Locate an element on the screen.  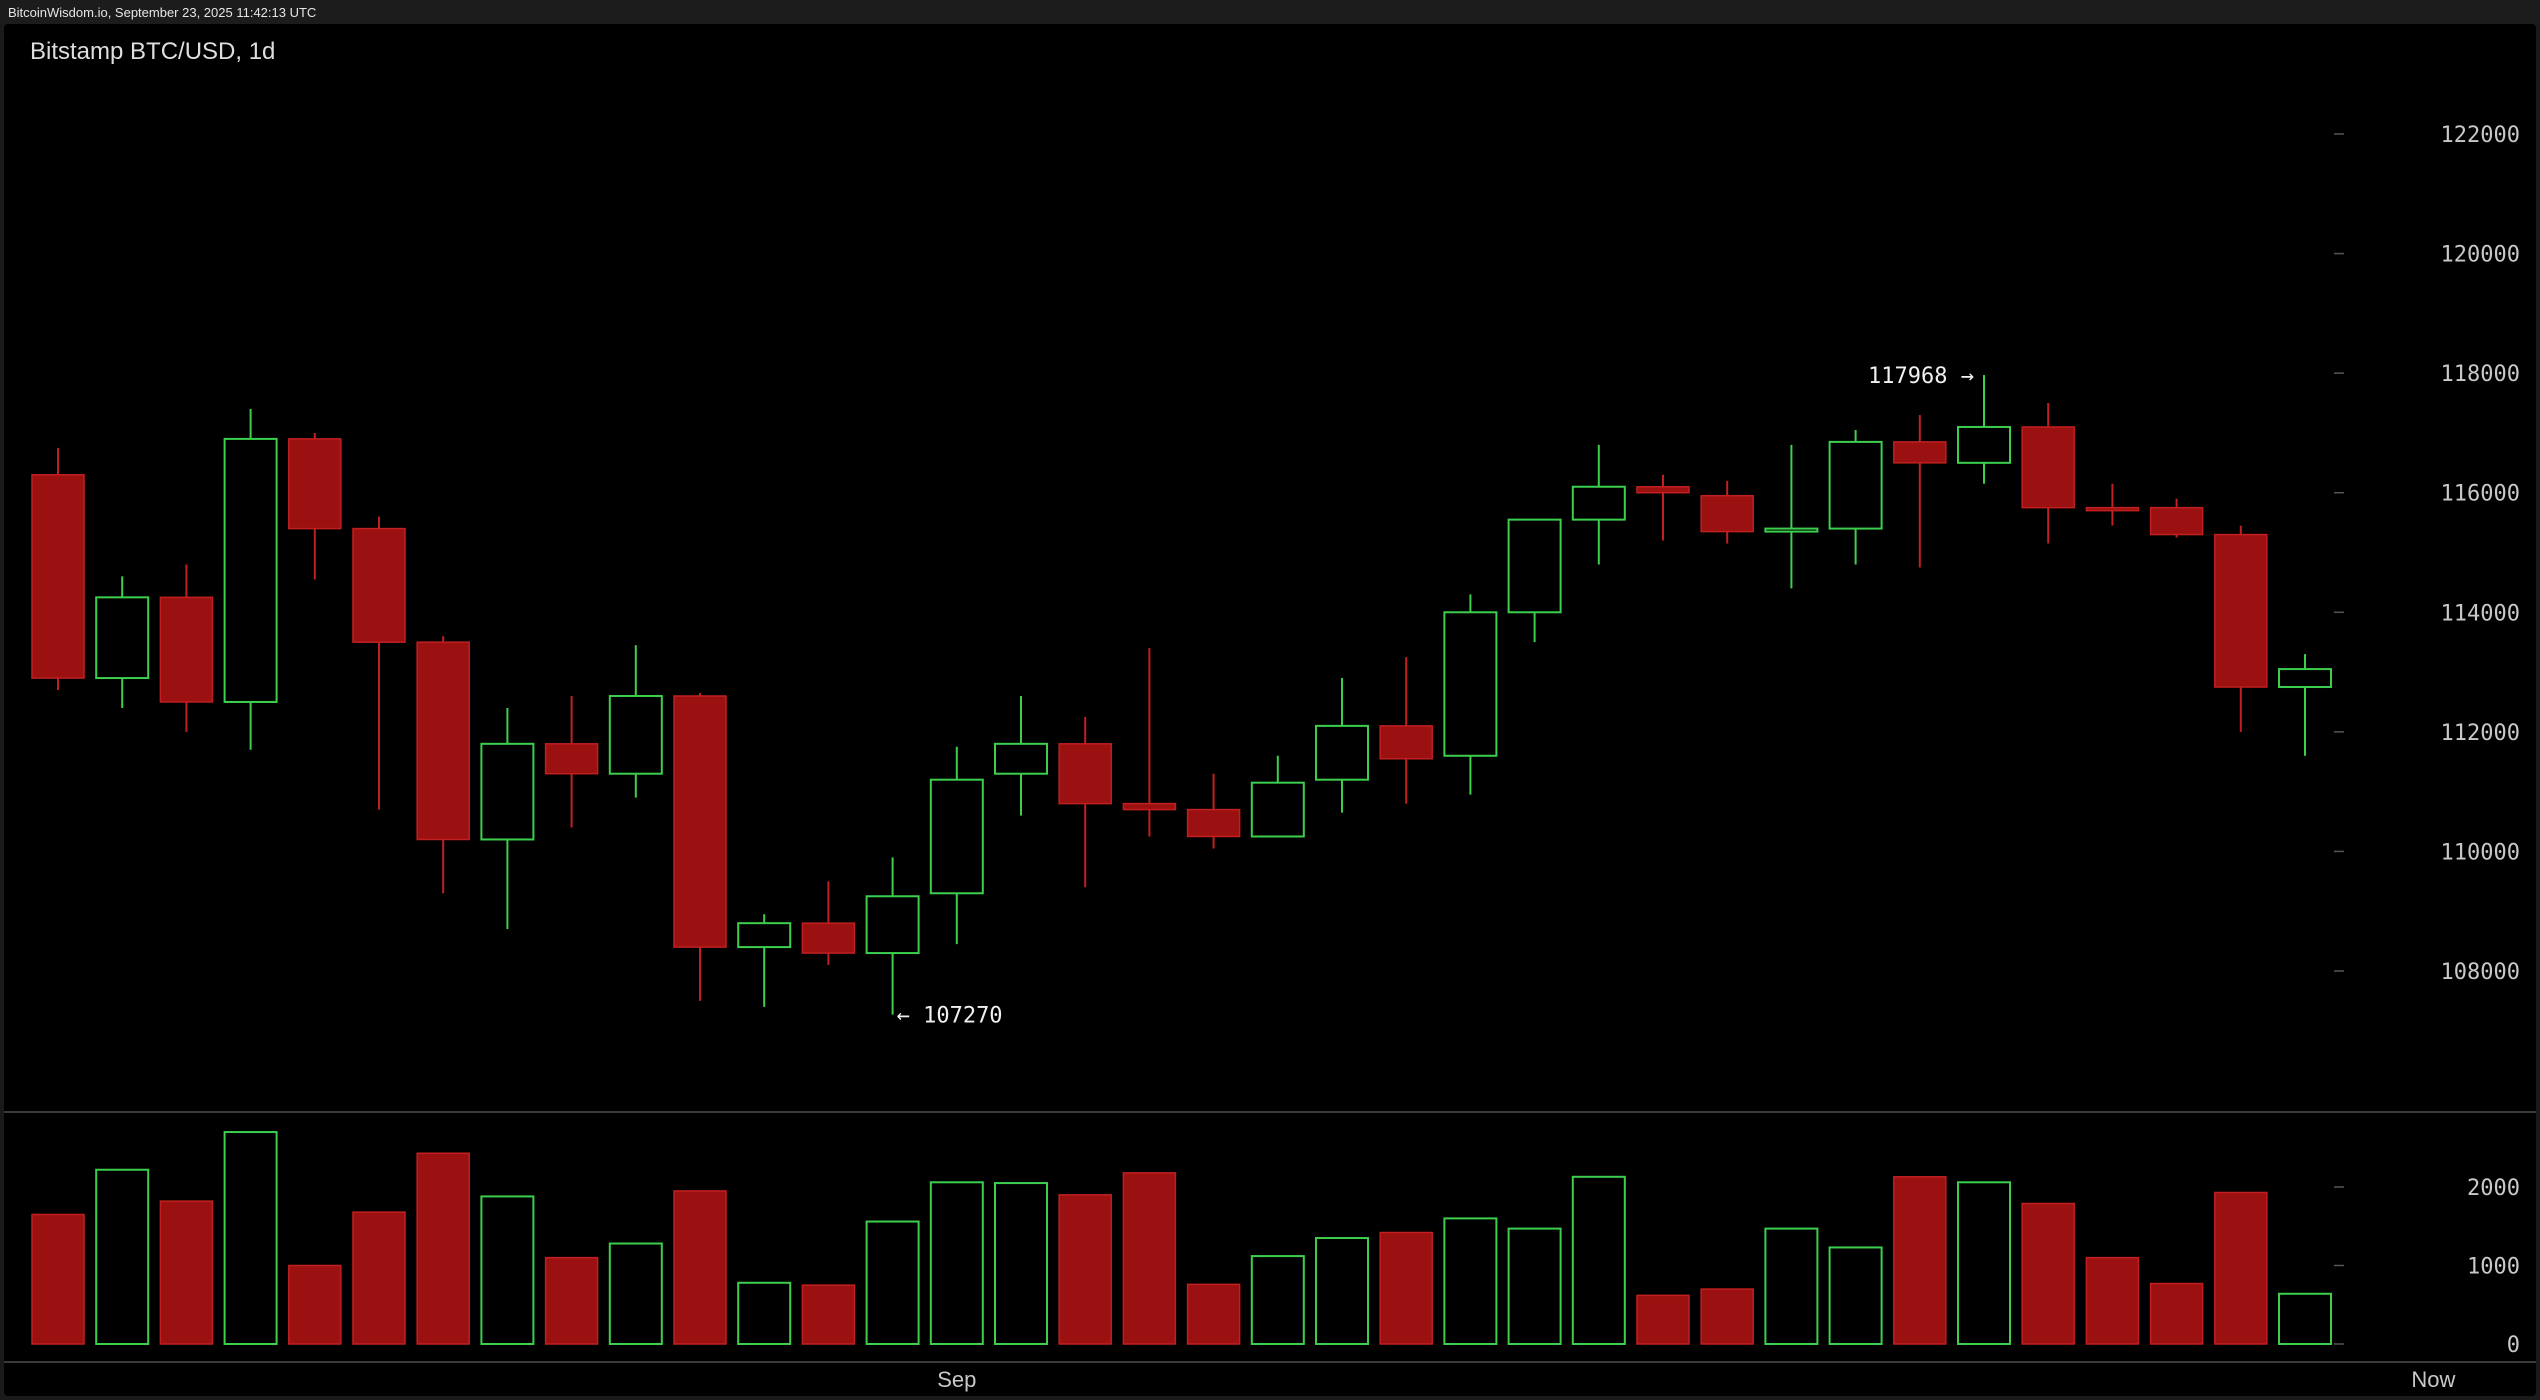
x-axis-label: Now is located at coordinates (2433, 1379).